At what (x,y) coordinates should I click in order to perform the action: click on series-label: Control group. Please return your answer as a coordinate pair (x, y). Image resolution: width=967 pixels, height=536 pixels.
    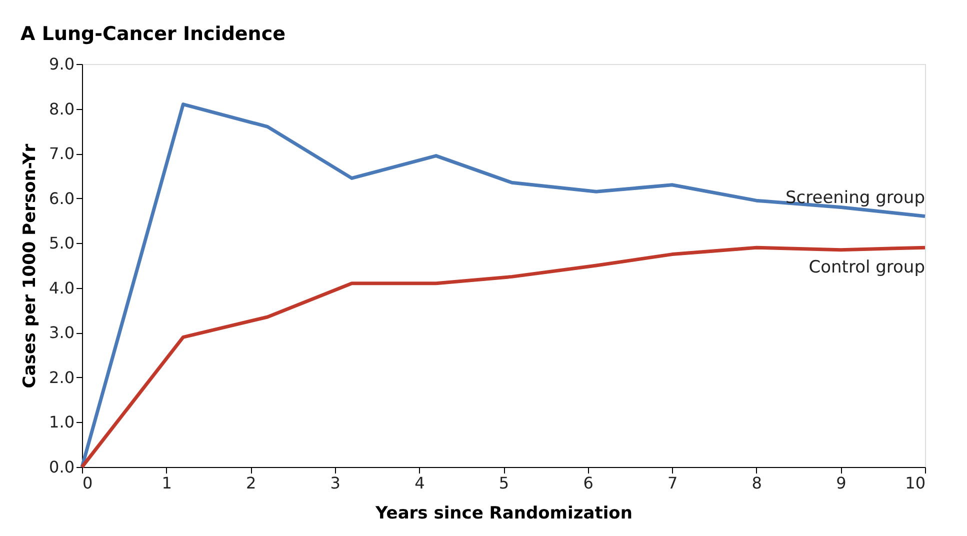
    Looking at the image, I should click on (866, 268).